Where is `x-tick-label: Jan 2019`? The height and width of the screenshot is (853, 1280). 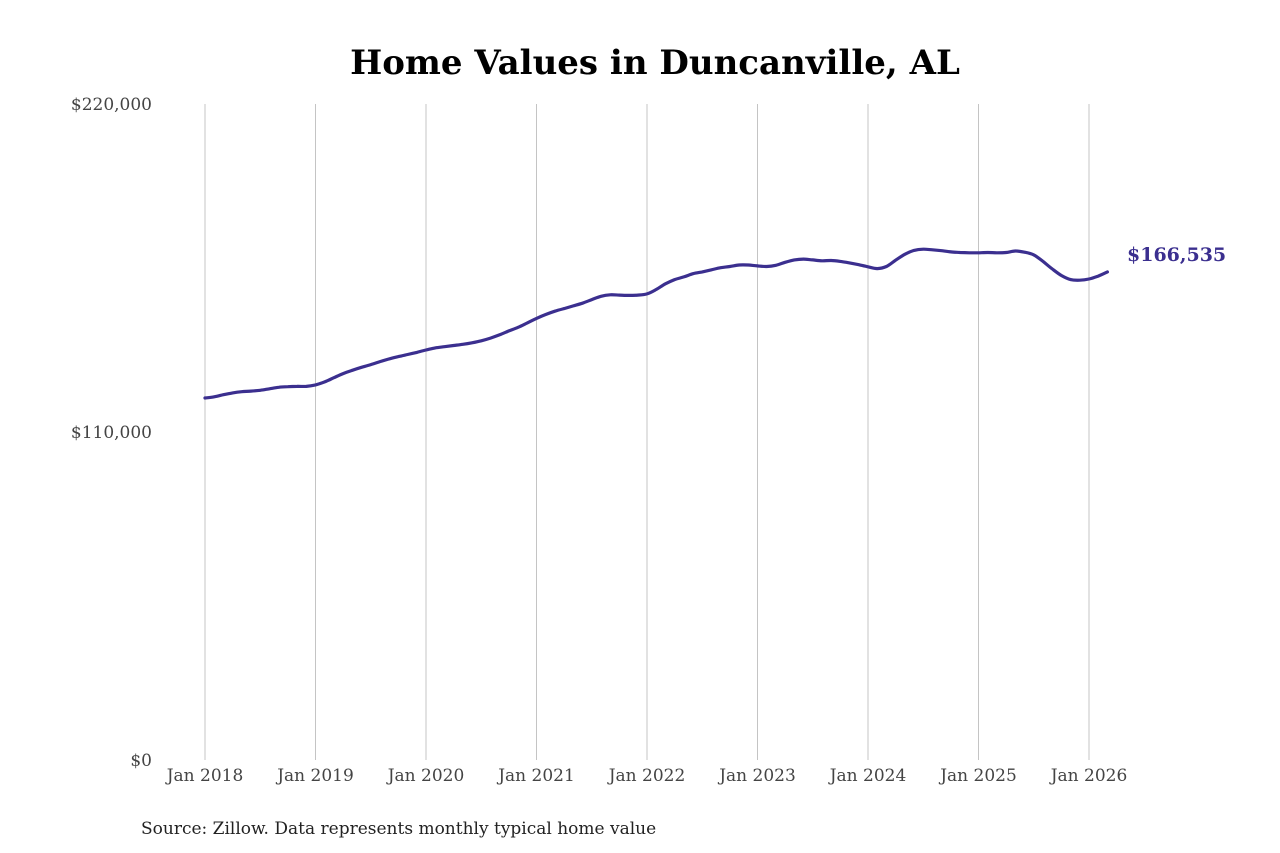 x-tick-label: Jan 2019 is located at coordinates (314, 776).